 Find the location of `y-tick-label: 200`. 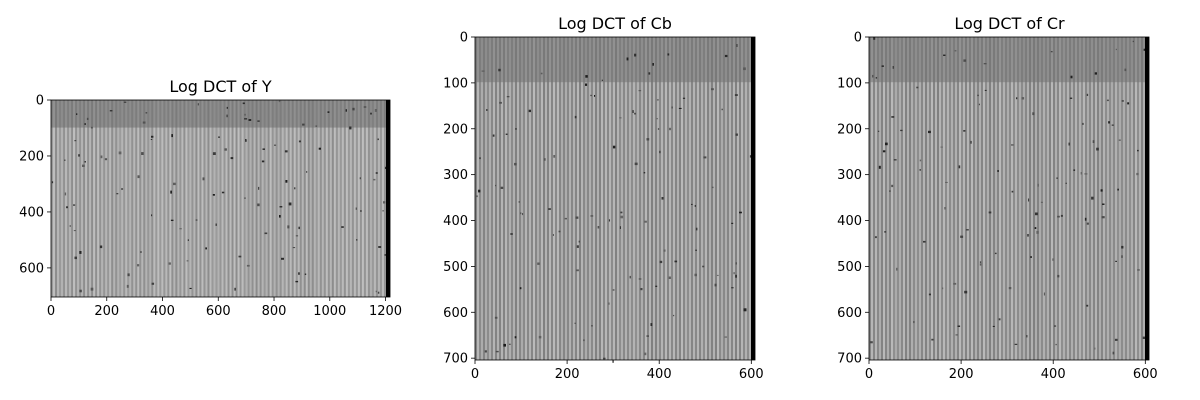

y-tick-label: 200 is located at coordinates (31, 156).